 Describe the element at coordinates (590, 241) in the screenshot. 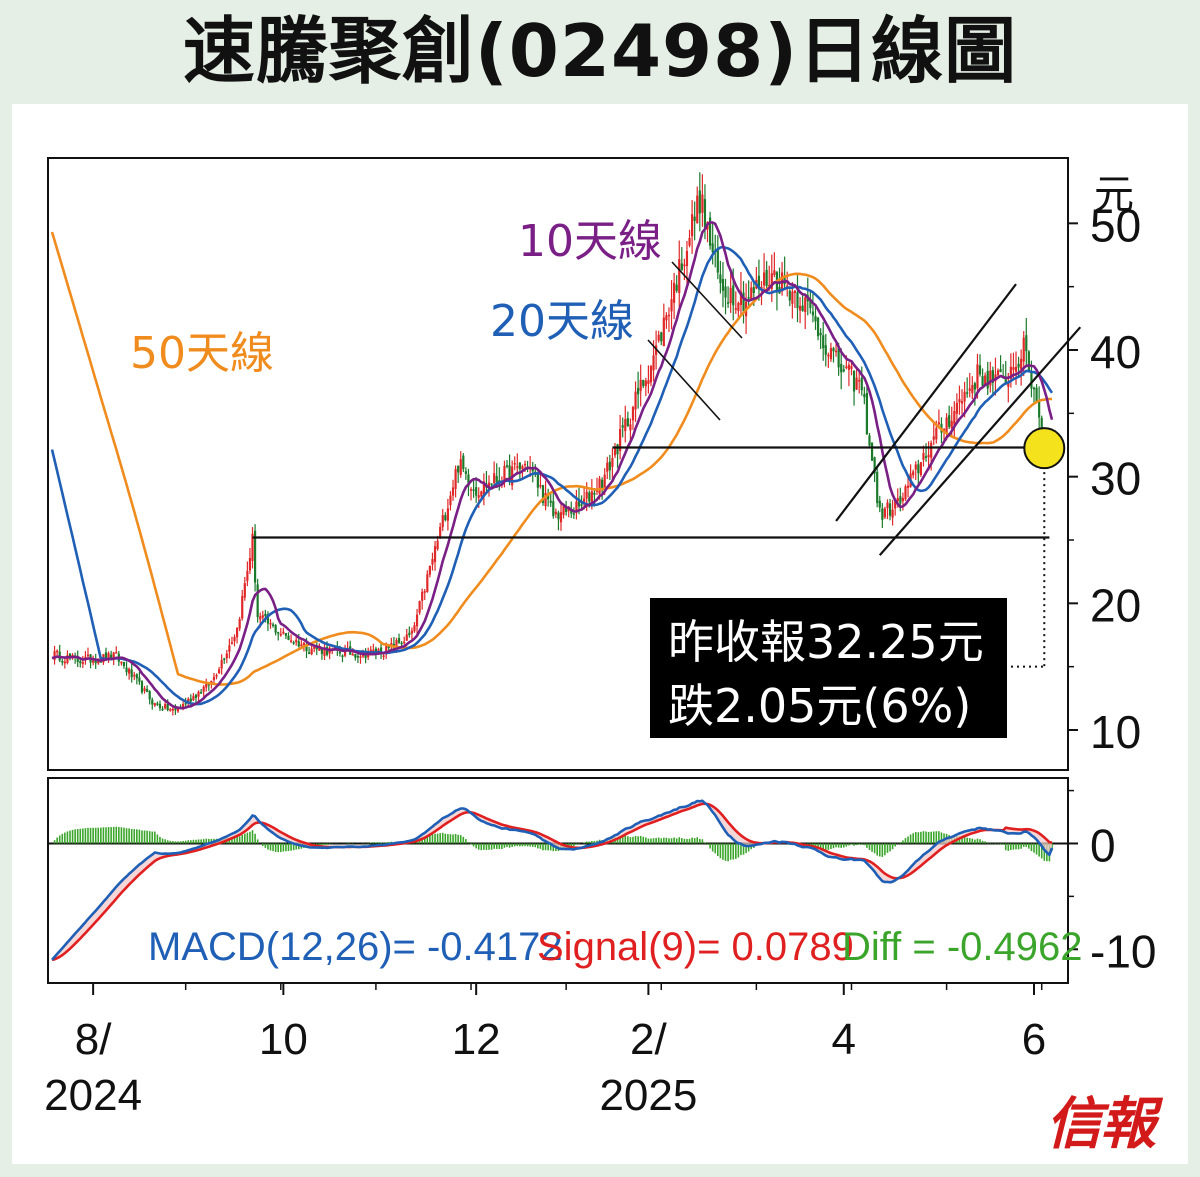

I see `ma10-label: 10天線` at that location.